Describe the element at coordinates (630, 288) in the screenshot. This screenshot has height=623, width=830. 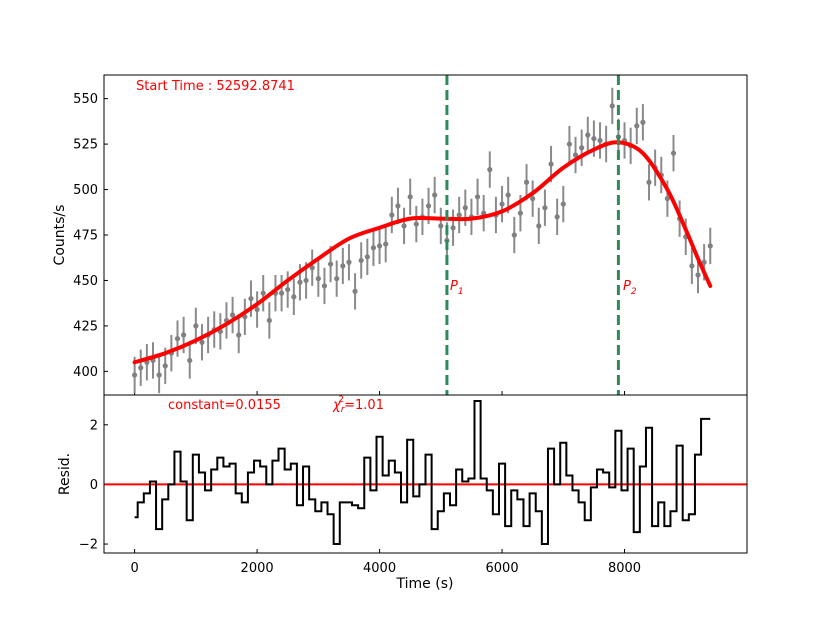
I see `marker-label-p2: P2` at that location.